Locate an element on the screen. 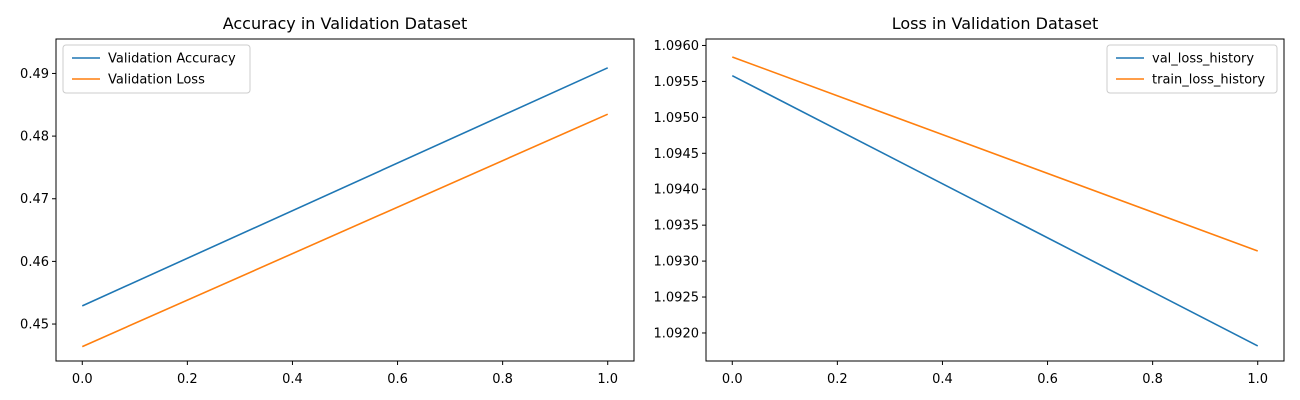 The height and width of the screenshot is (400, 1300). y-tick-label: 1.0930 is located at coordinates (677, 262).